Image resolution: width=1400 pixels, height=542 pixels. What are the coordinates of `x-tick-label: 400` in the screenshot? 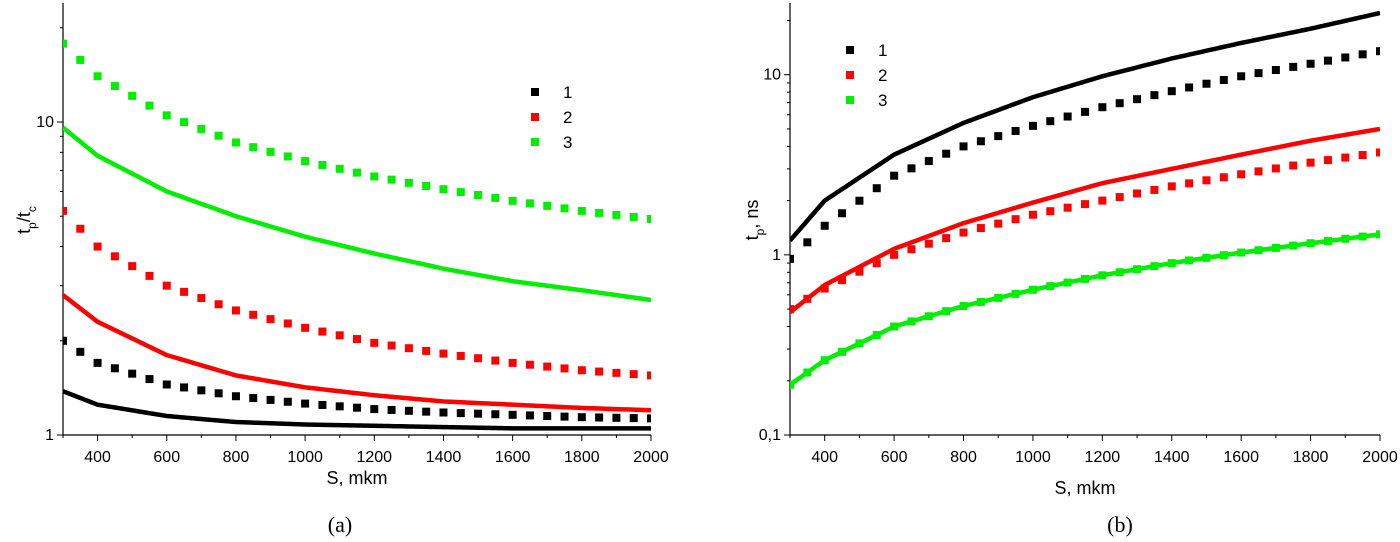 It's located at (97, 457).